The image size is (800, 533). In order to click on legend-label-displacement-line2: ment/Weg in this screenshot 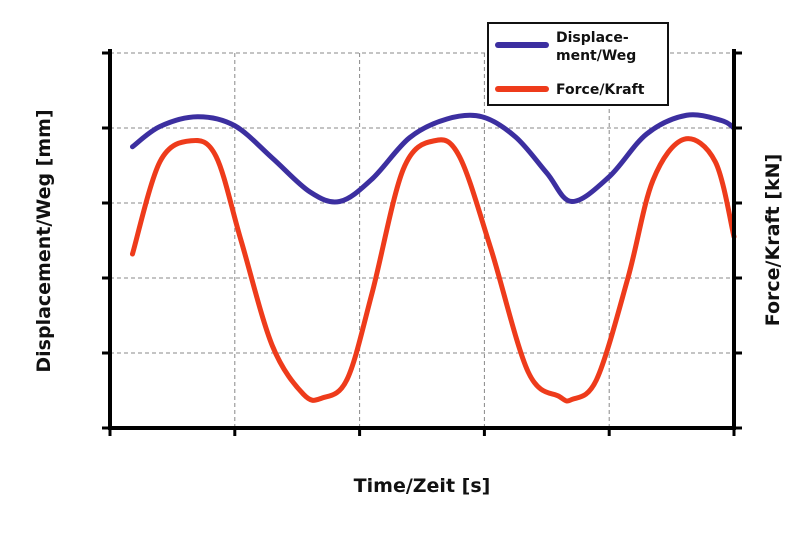, I will do `click(596, 56)`.